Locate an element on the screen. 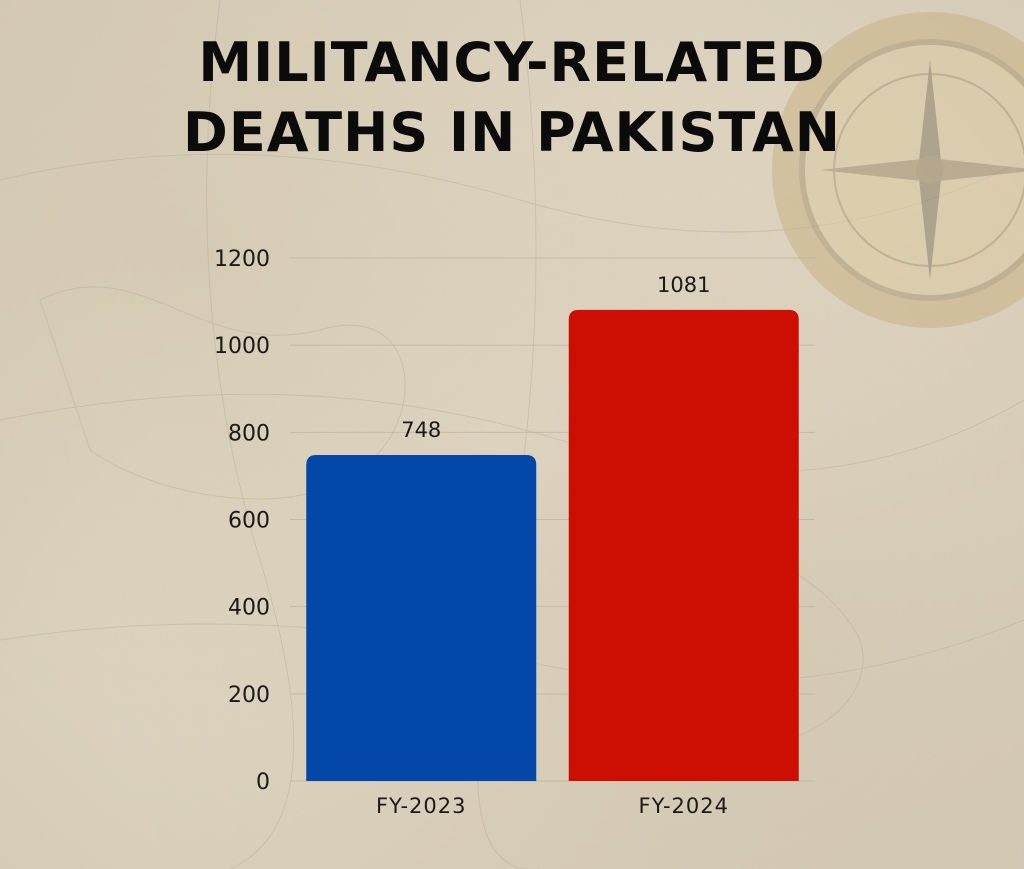  y-tick-label: 800 is located at coordinates (249, 433).